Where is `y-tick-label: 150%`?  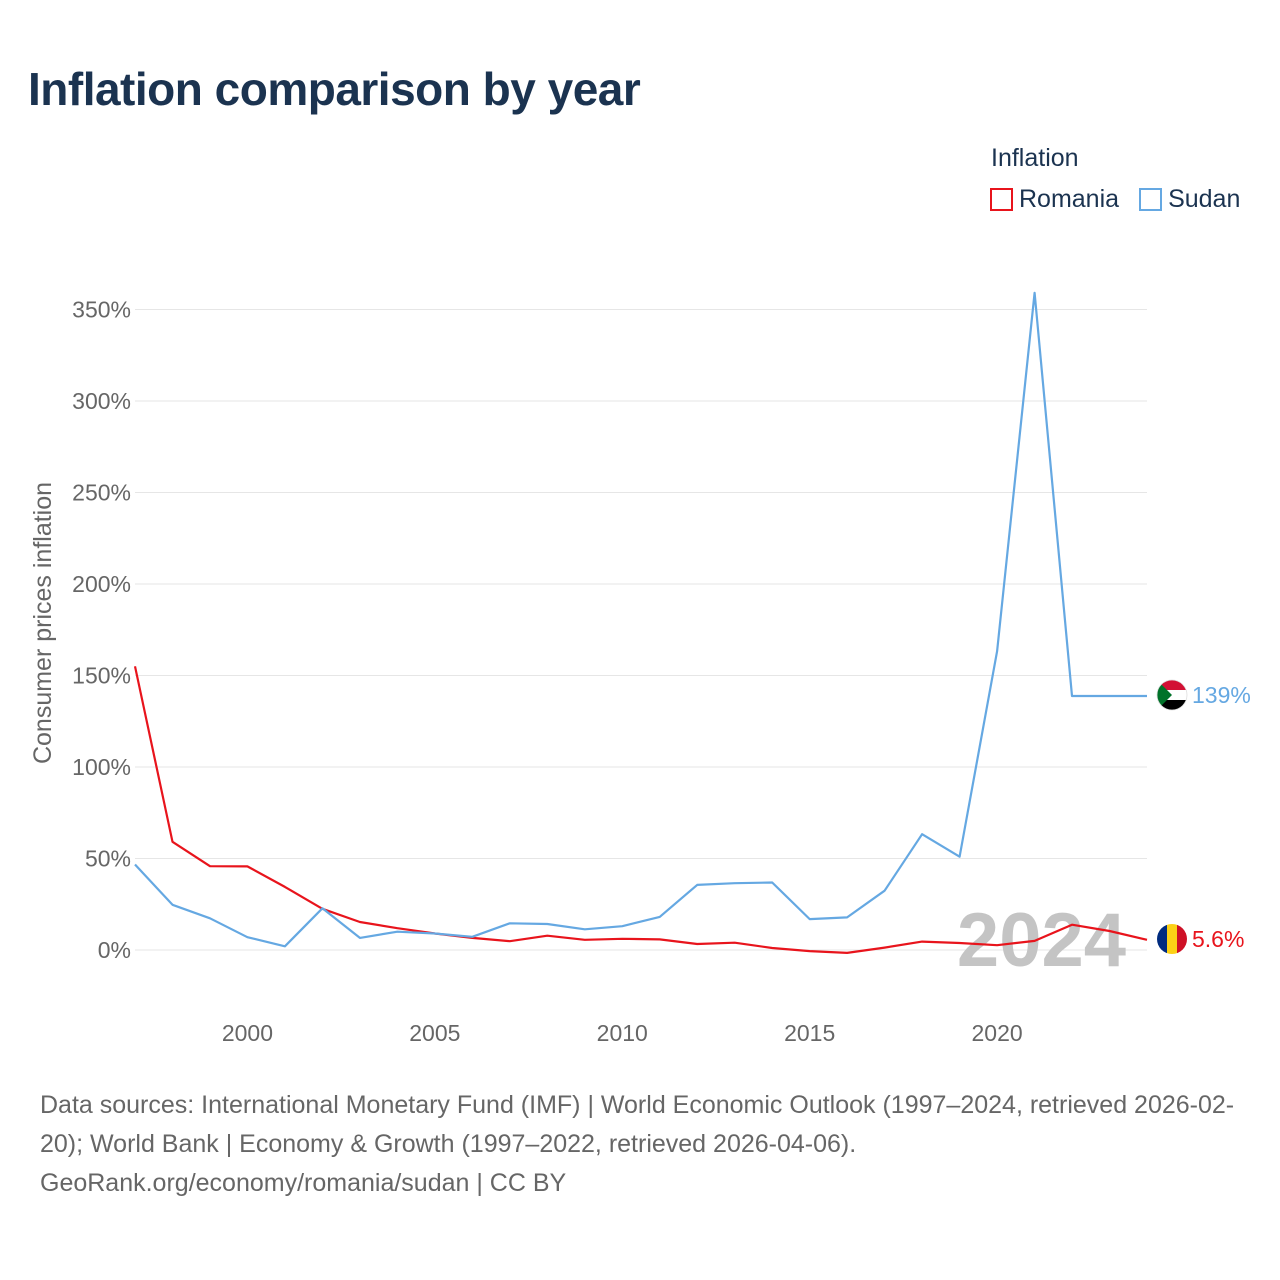
y-tick-label: 150% is located at coordinates (101, 676).